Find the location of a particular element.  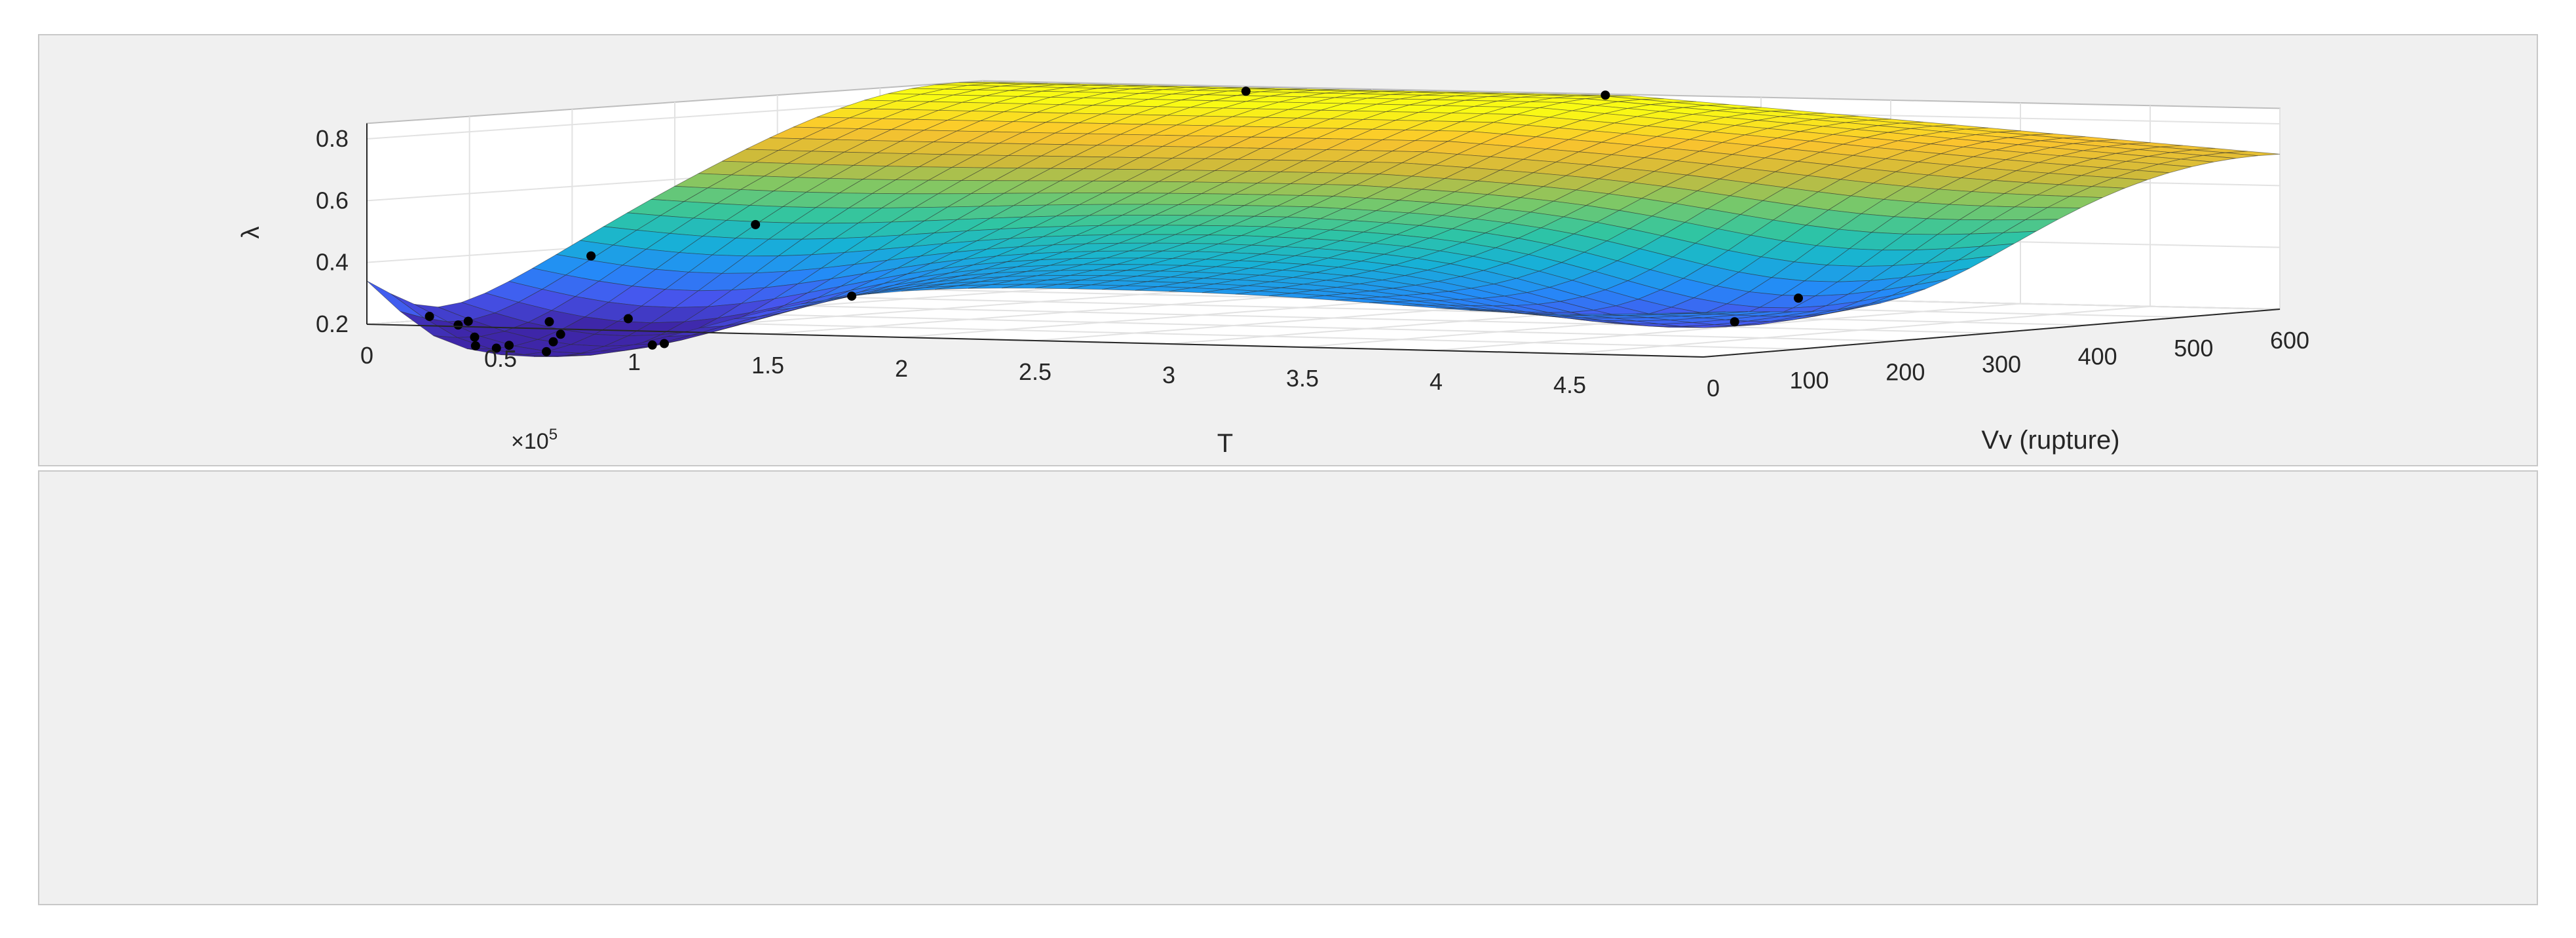

z-tick-label: 0.2 is located at coordinates (332, 323).